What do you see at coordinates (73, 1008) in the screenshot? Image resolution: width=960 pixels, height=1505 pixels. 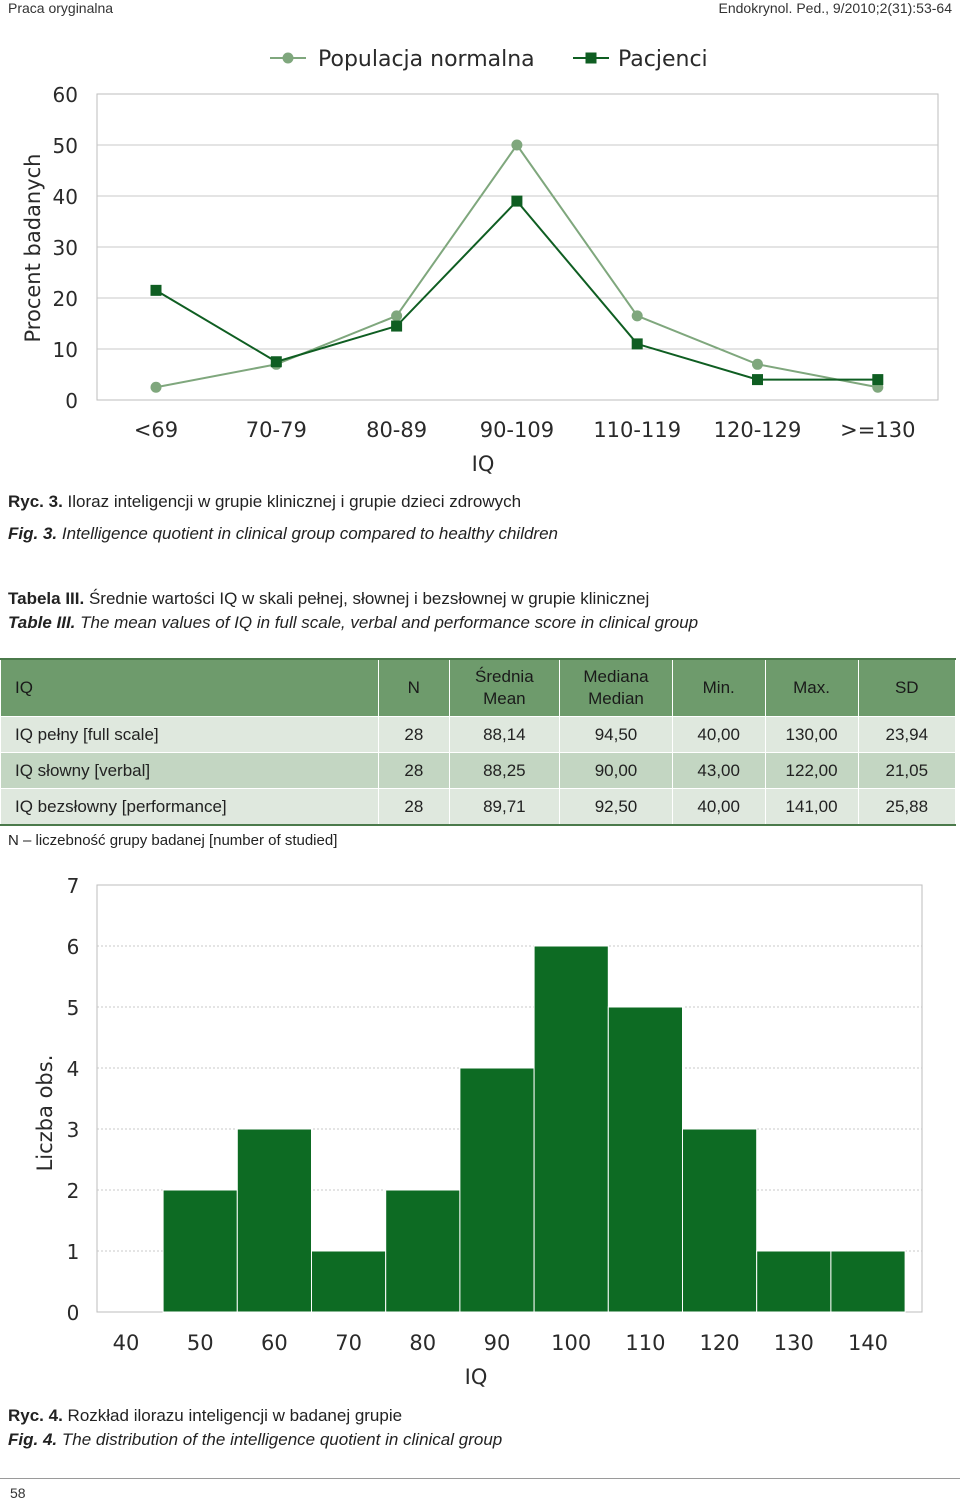 I see `y-tick-label: 5` at bounding box center [73, 1008].